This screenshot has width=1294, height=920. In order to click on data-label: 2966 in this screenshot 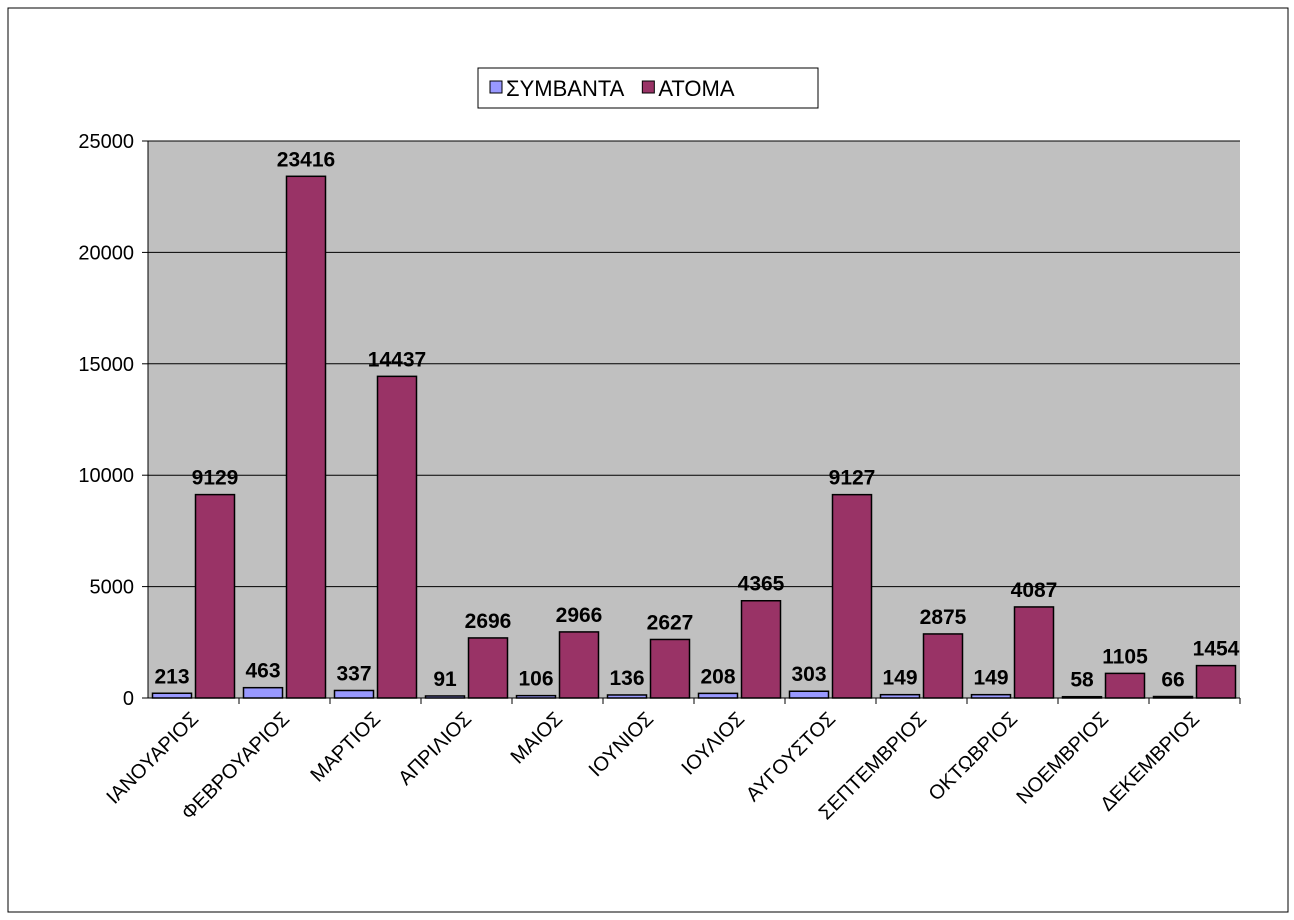, I will do `click(579, 615)`.